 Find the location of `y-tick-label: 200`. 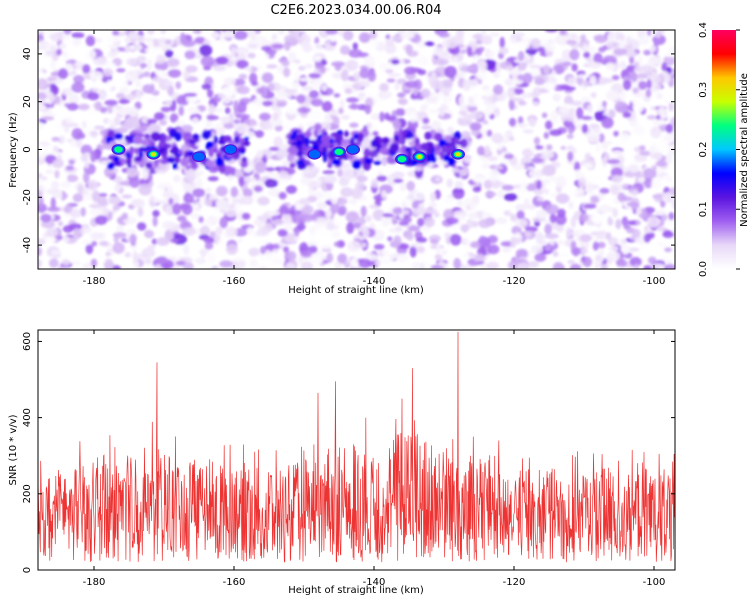

y-tick-label: 200 is located at coordinates (27, 493).